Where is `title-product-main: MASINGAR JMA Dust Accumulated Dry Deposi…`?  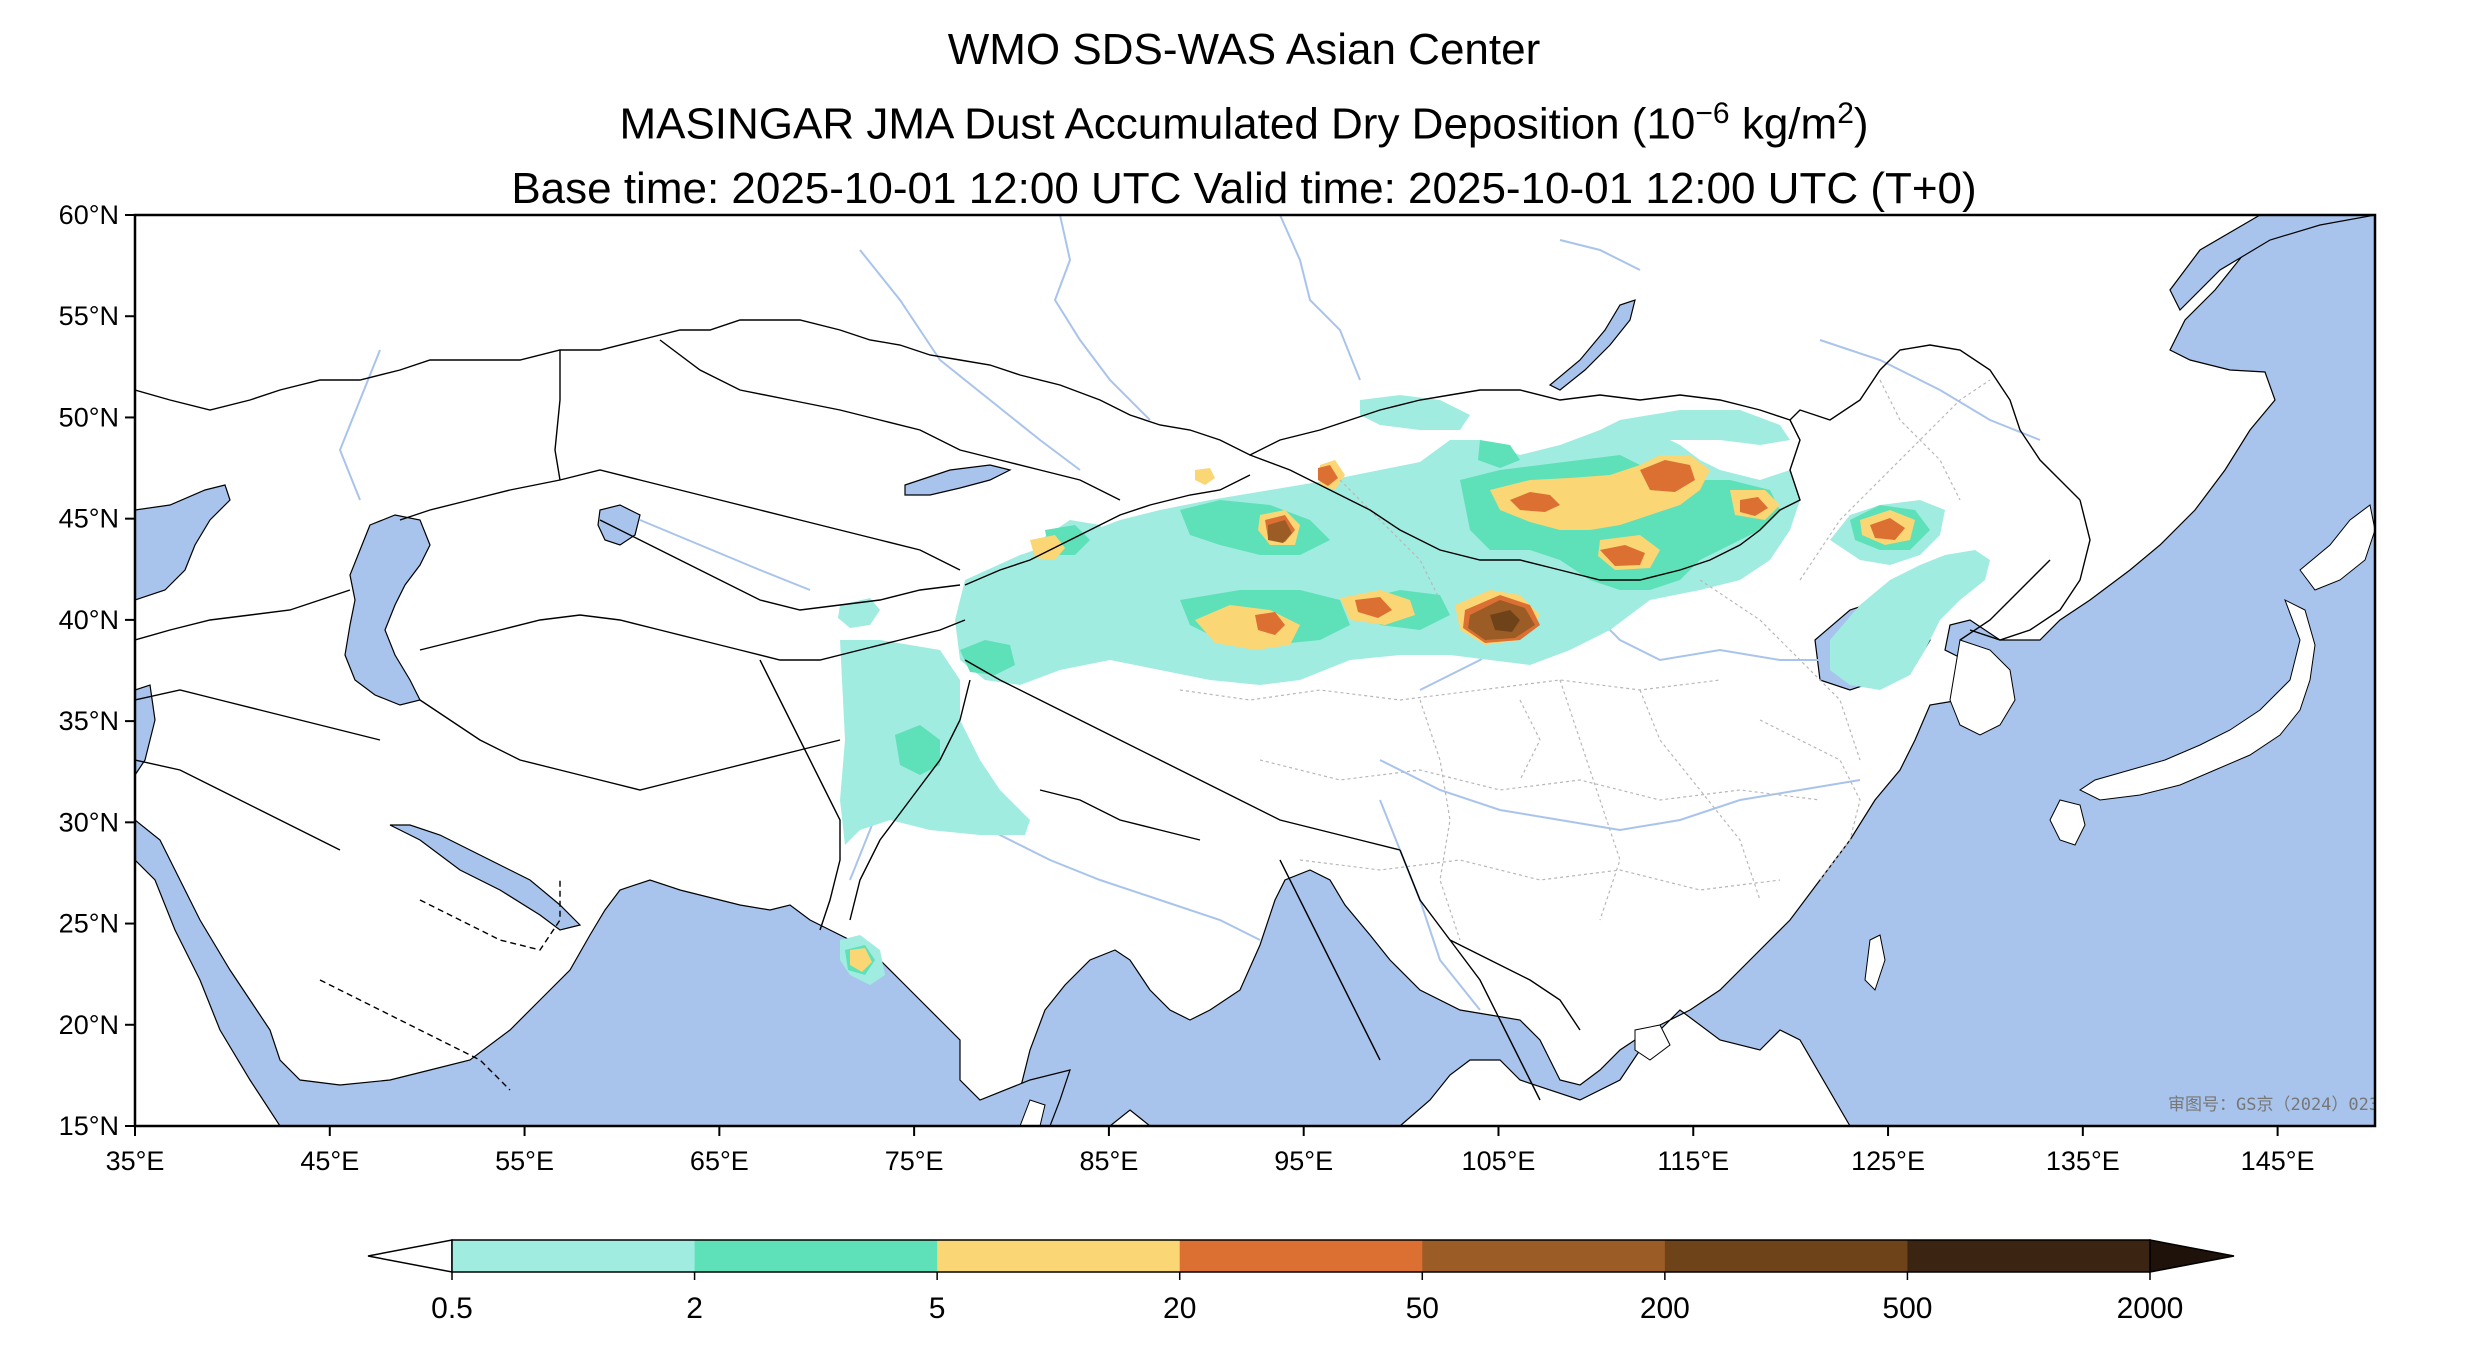
title-product-main: MASINGAR JMA Dust Accumulated Dry Deposi… is located at coordinates (1157, 124).